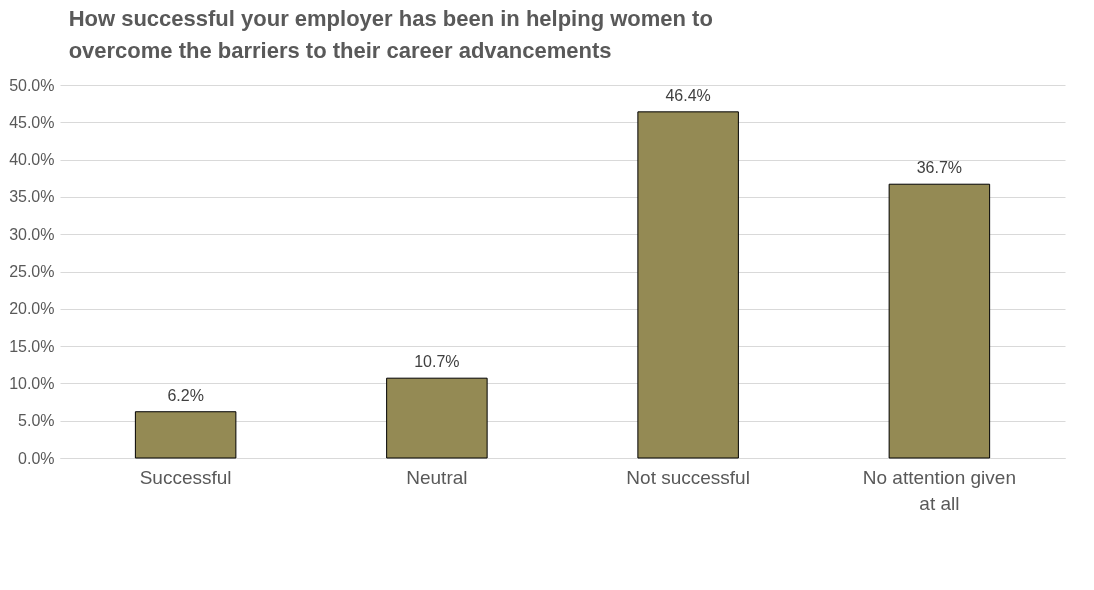 The image size is (1094, 590). I want to click on chart-title: How successful your employer has been in helping women to overcome the barriers to their career advancements, so click(390, 34).